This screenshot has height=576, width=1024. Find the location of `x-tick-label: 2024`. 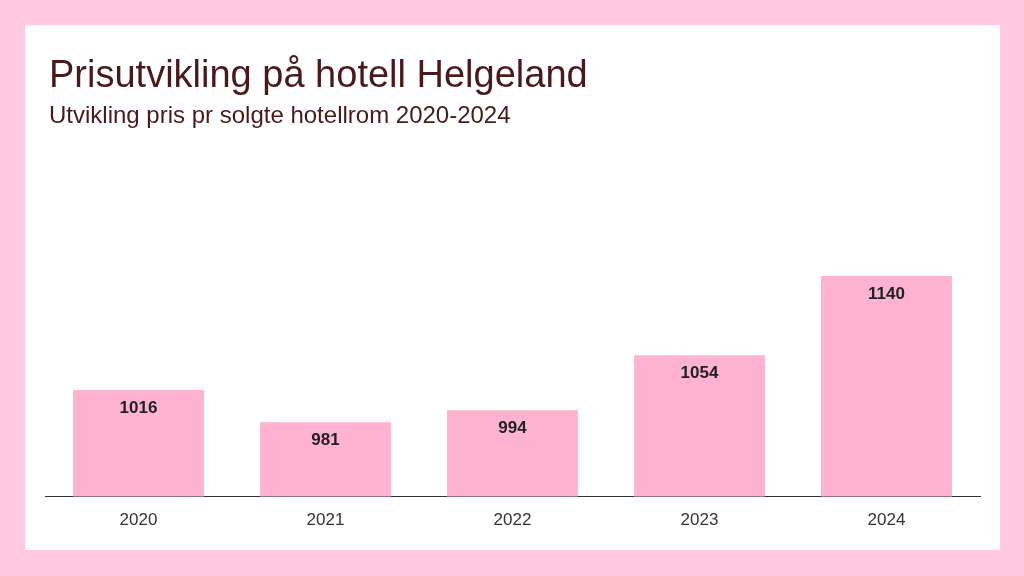

x-tick-label: 2024 is located at coordinates (886, 520).